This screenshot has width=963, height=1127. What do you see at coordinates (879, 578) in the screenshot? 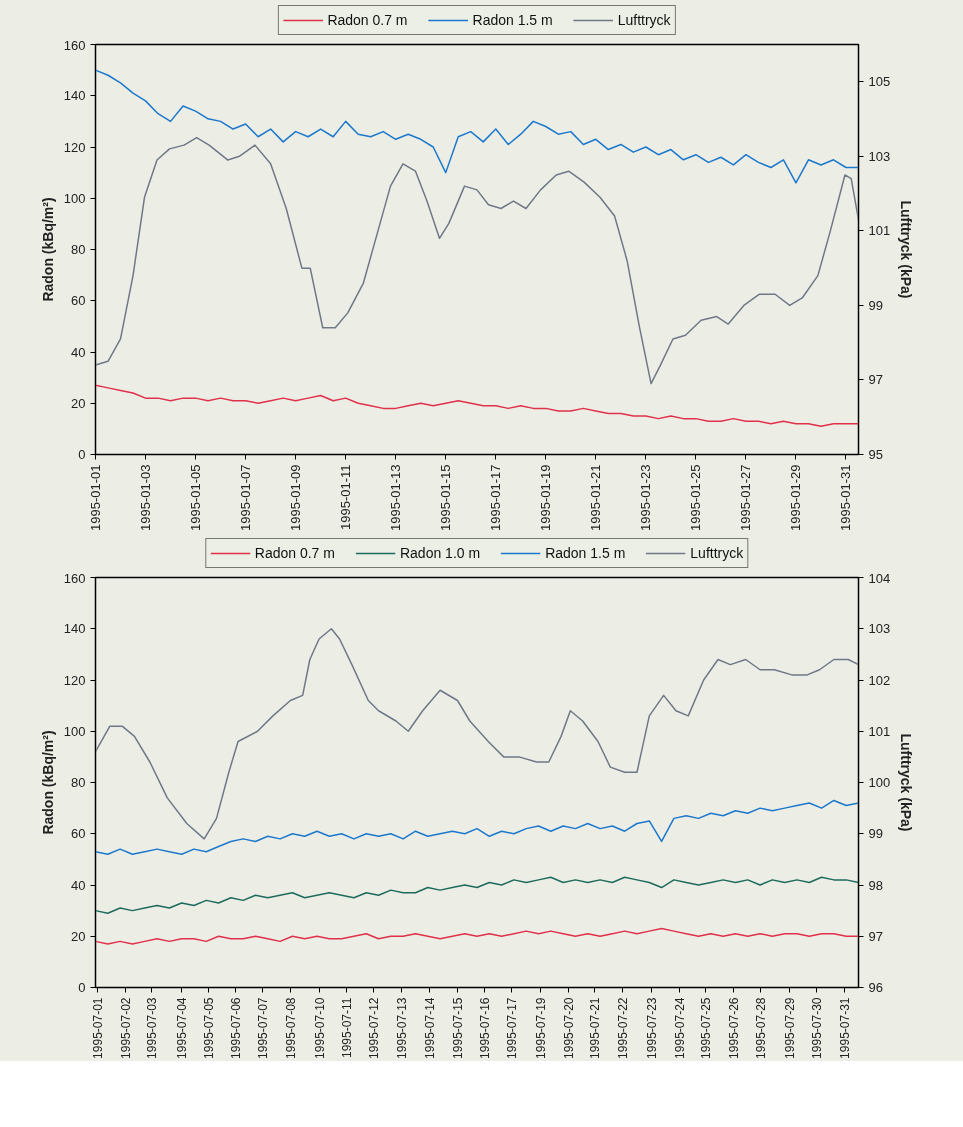
I see `y2-tick-label: 104` at bounding box center [879, 578].